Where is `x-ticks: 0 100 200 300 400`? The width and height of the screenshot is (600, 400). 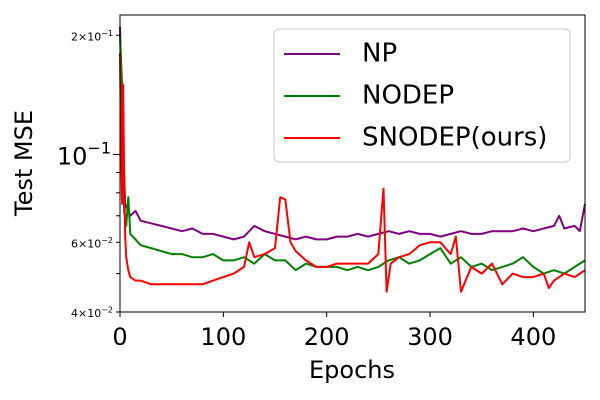
x-ticks: 0 100 200 300 400 is located at coordinates (334, 331).